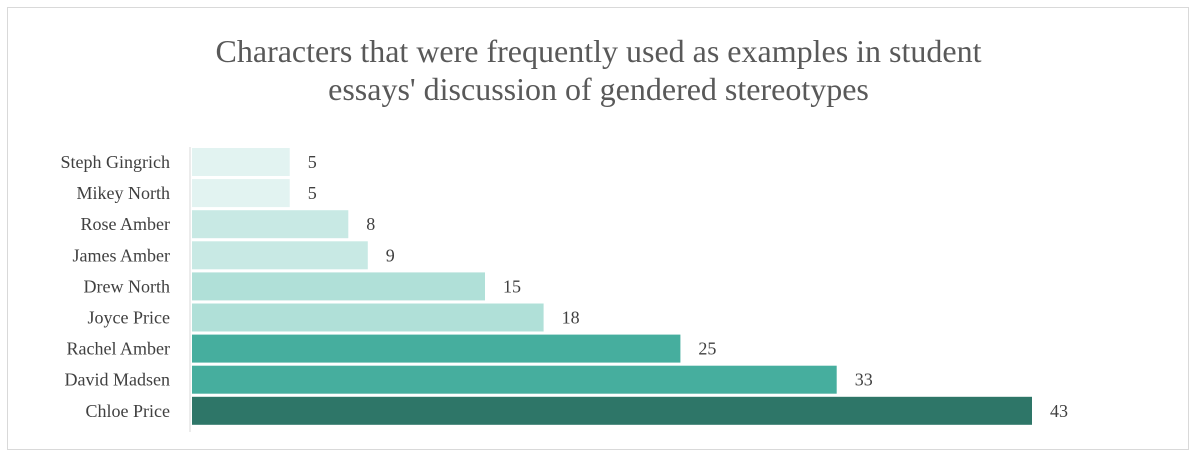  I want to click on bar-joyce-price, so click(368, 317).